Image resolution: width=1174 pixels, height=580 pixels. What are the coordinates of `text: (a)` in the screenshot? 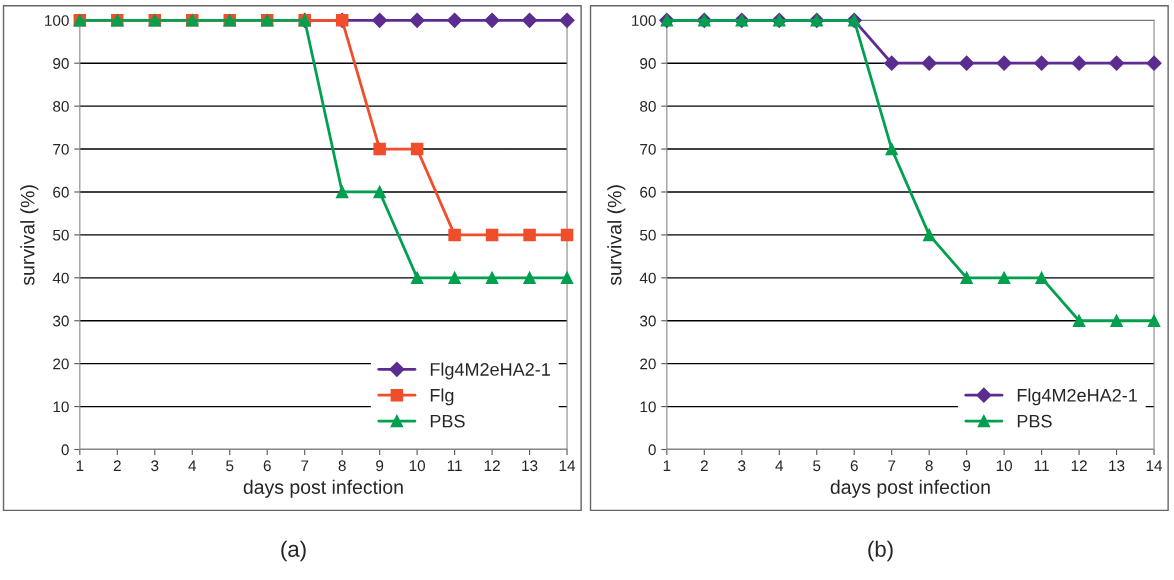 It's located at (293, 551).